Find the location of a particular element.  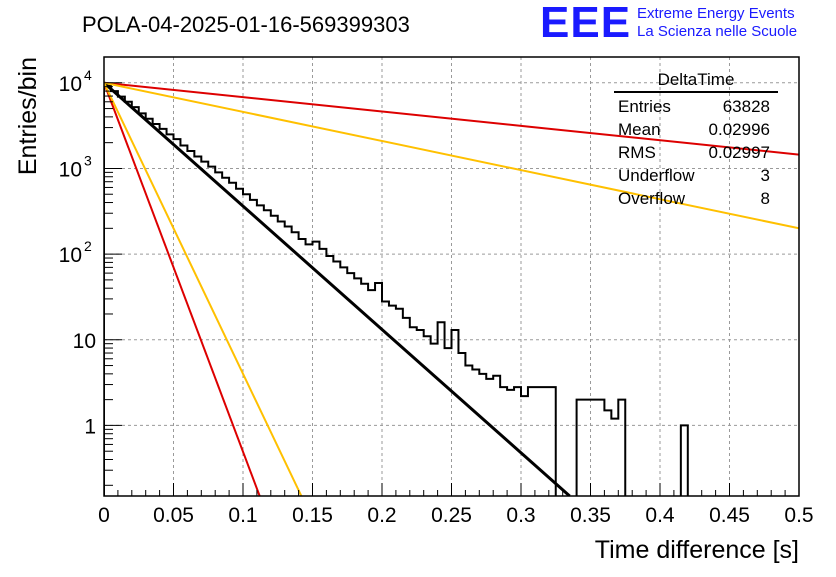

stats-title: DeltaTime is located at coordinates (696, 81).